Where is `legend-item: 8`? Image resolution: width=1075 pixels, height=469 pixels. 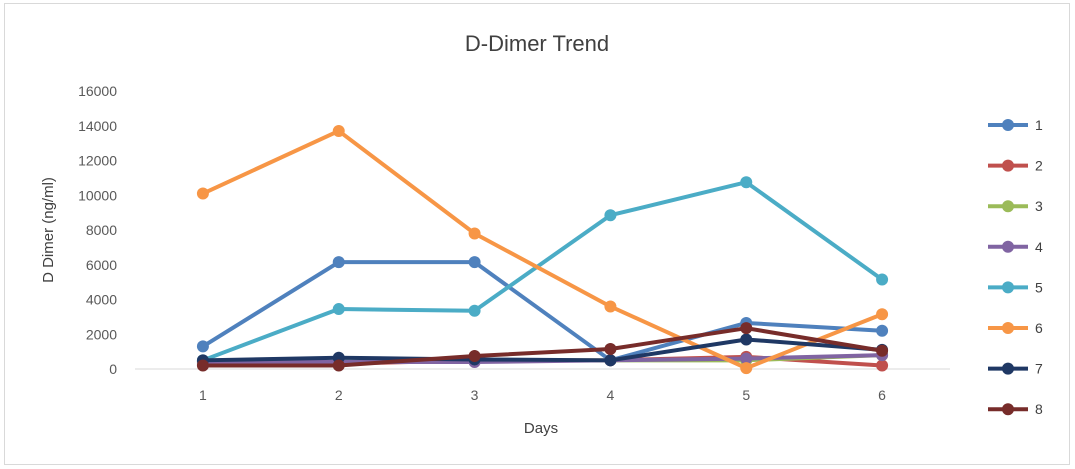 legend-item: 8 is located at coordinates (1015, 409).